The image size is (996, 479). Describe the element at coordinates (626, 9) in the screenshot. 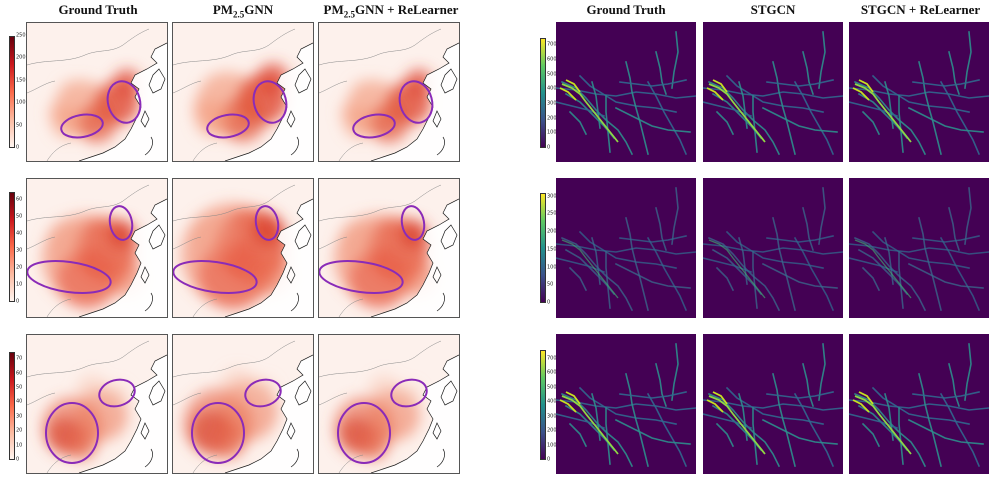

I see `right-col-title-ground-truth: Ground Truth` at that location.